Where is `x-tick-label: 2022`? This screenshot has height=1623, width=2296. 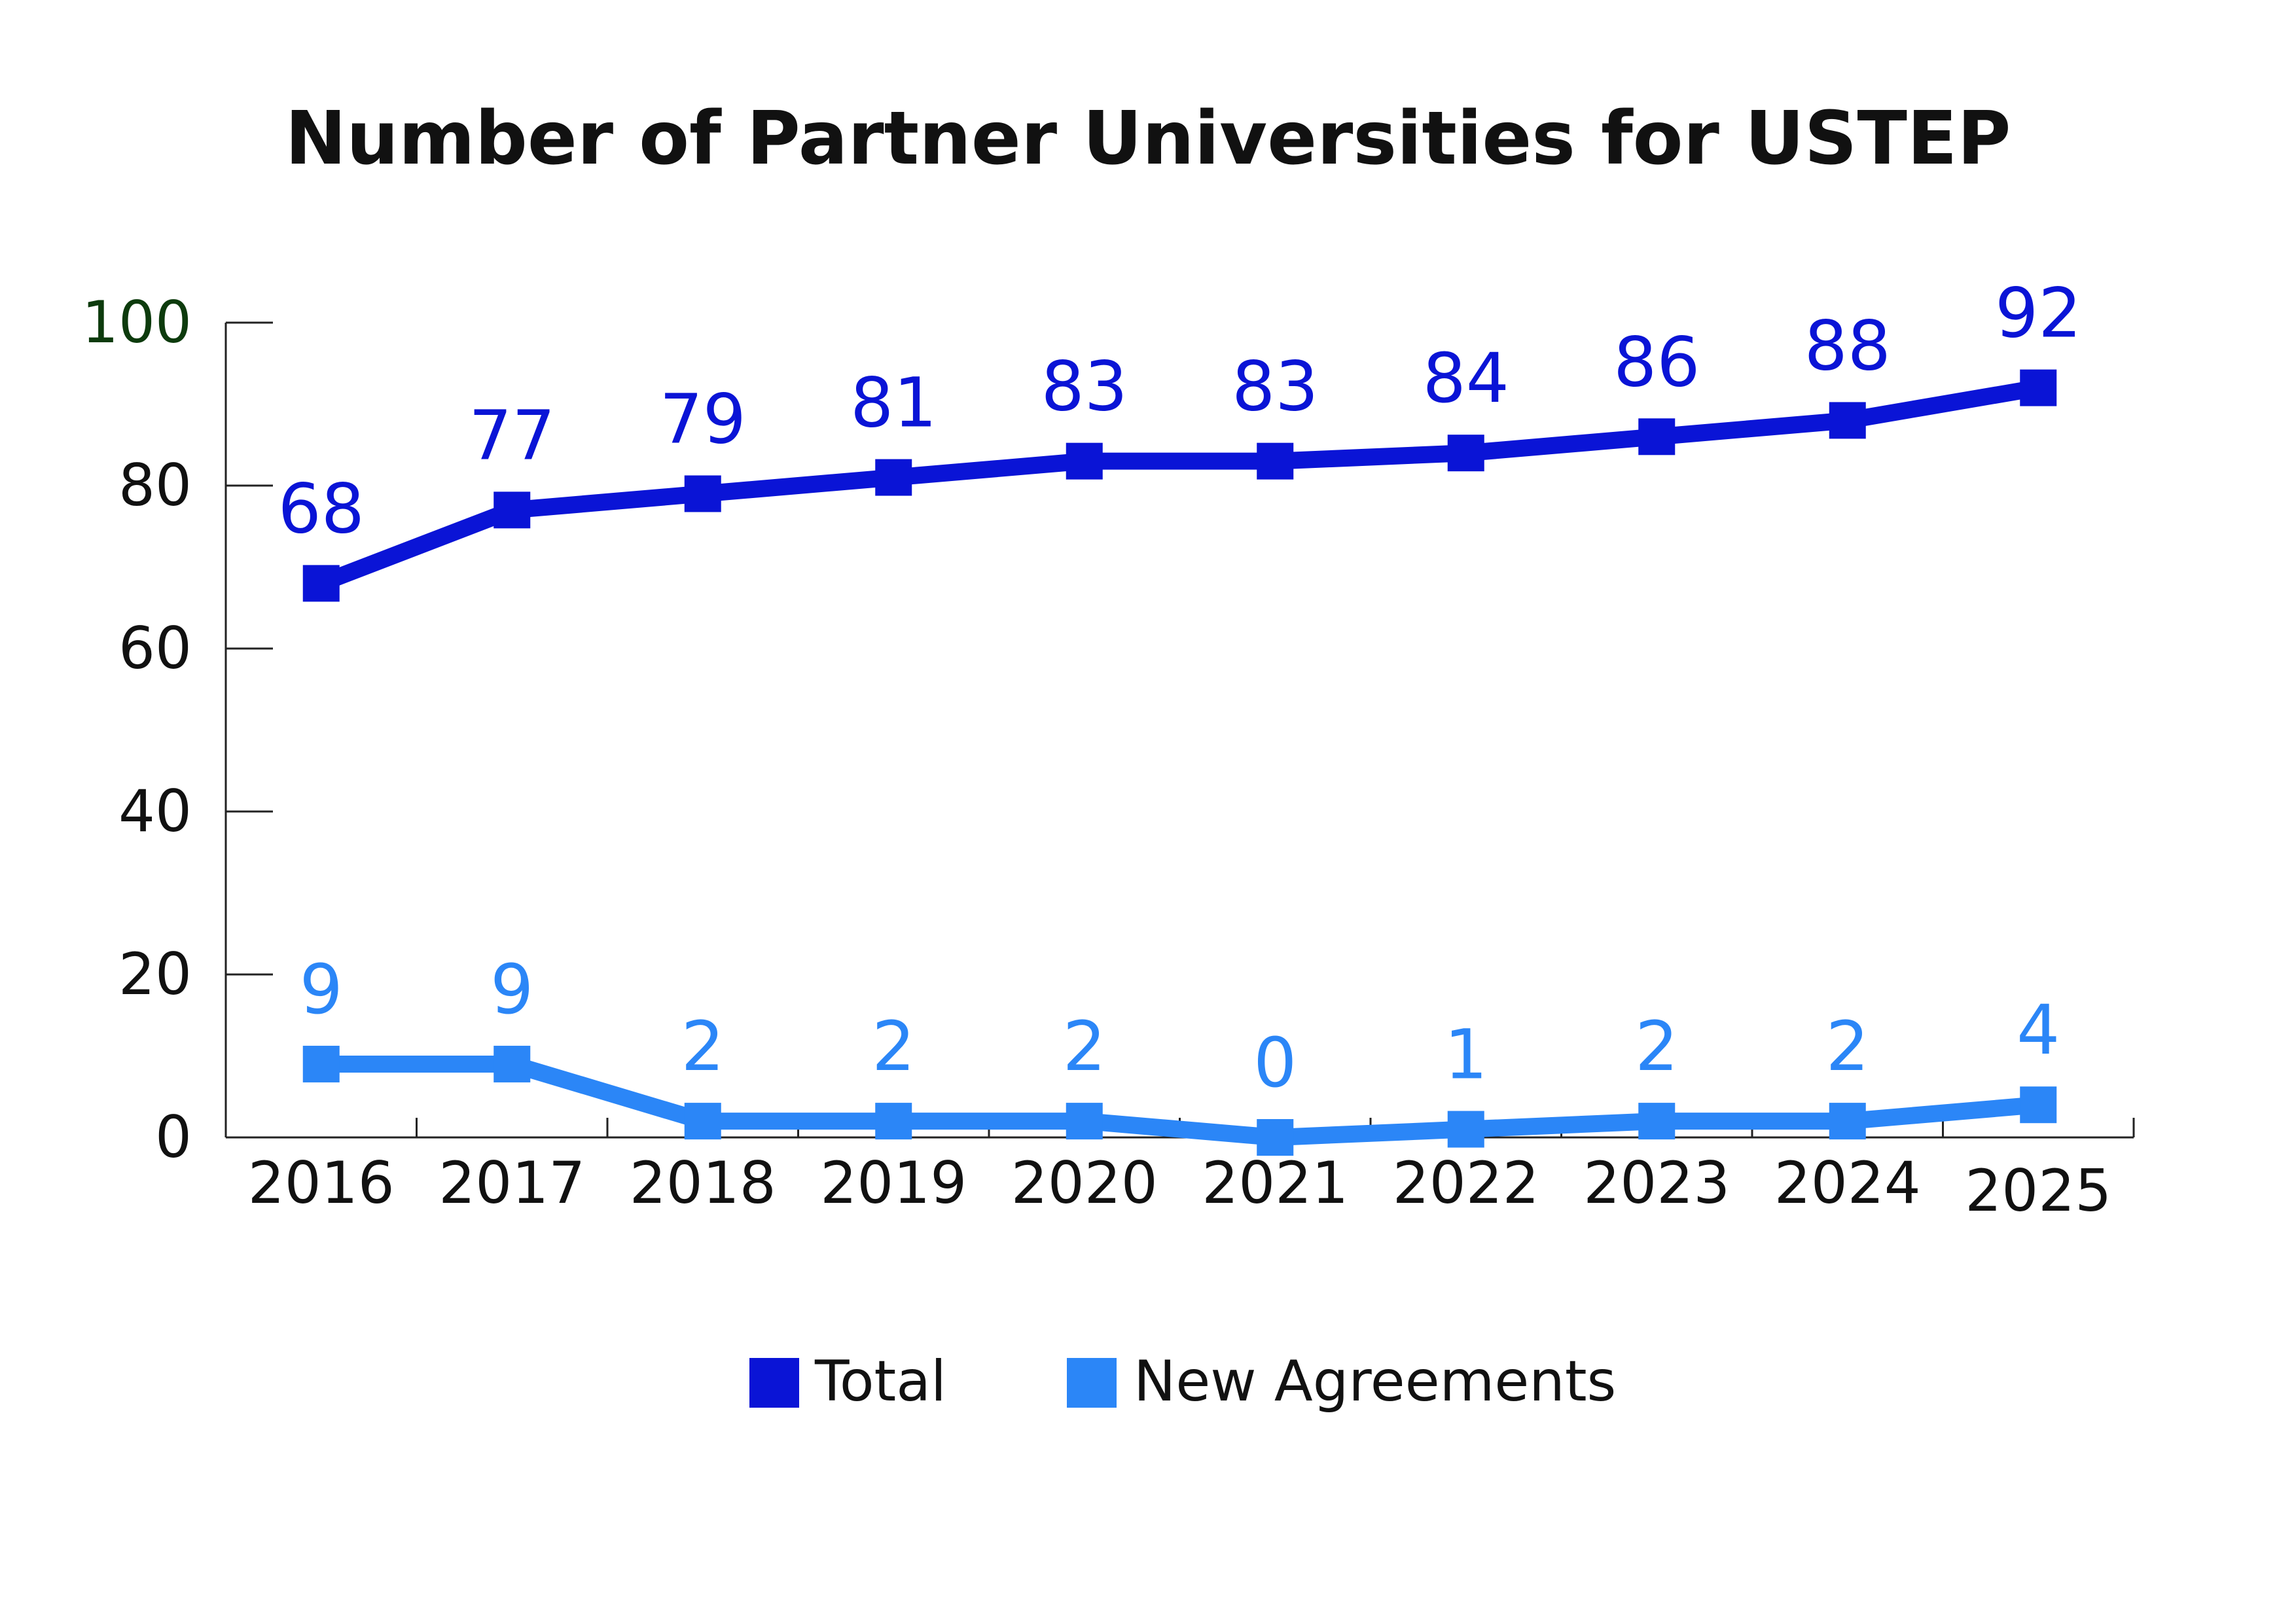 x-tick-label: 2022 is located at coordinates (1466, 1183).